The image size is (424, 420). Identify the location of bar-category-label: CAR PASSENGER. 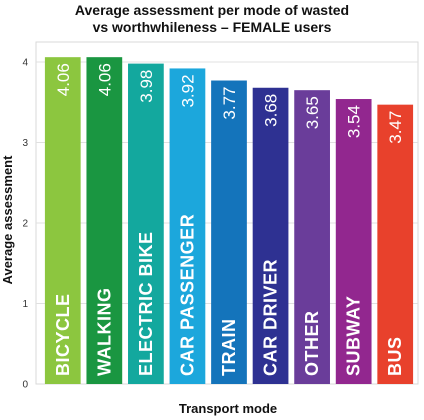
(187, 295).